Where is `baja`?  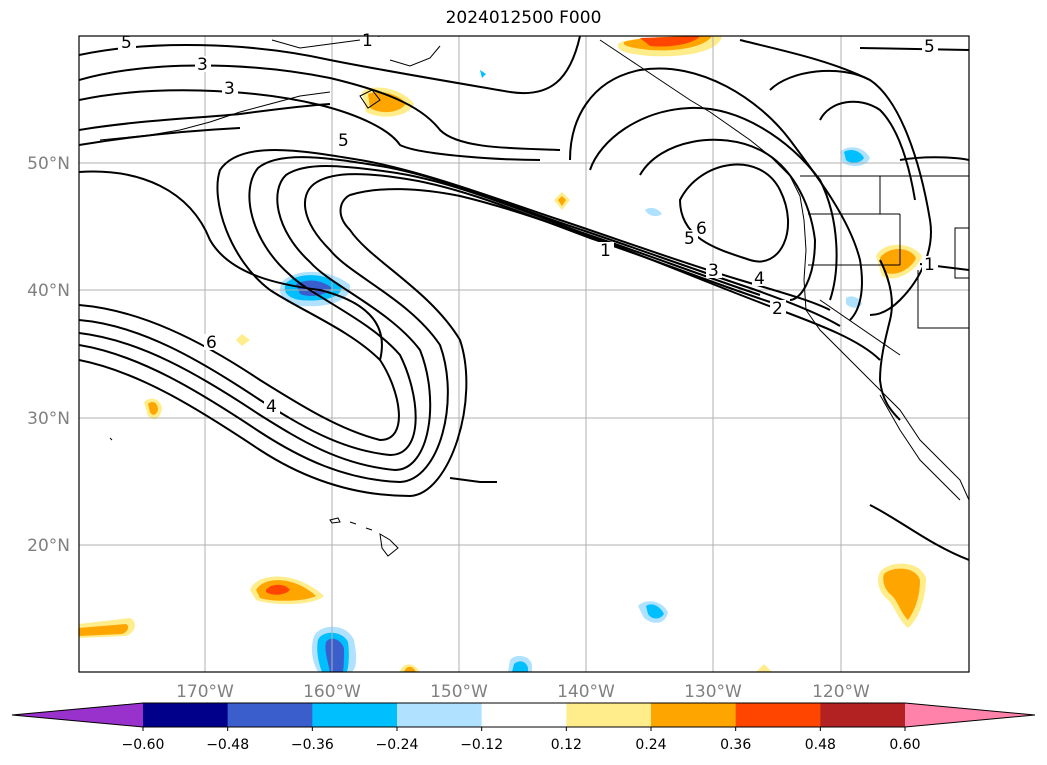
baja is located at coordinates (920, 447).